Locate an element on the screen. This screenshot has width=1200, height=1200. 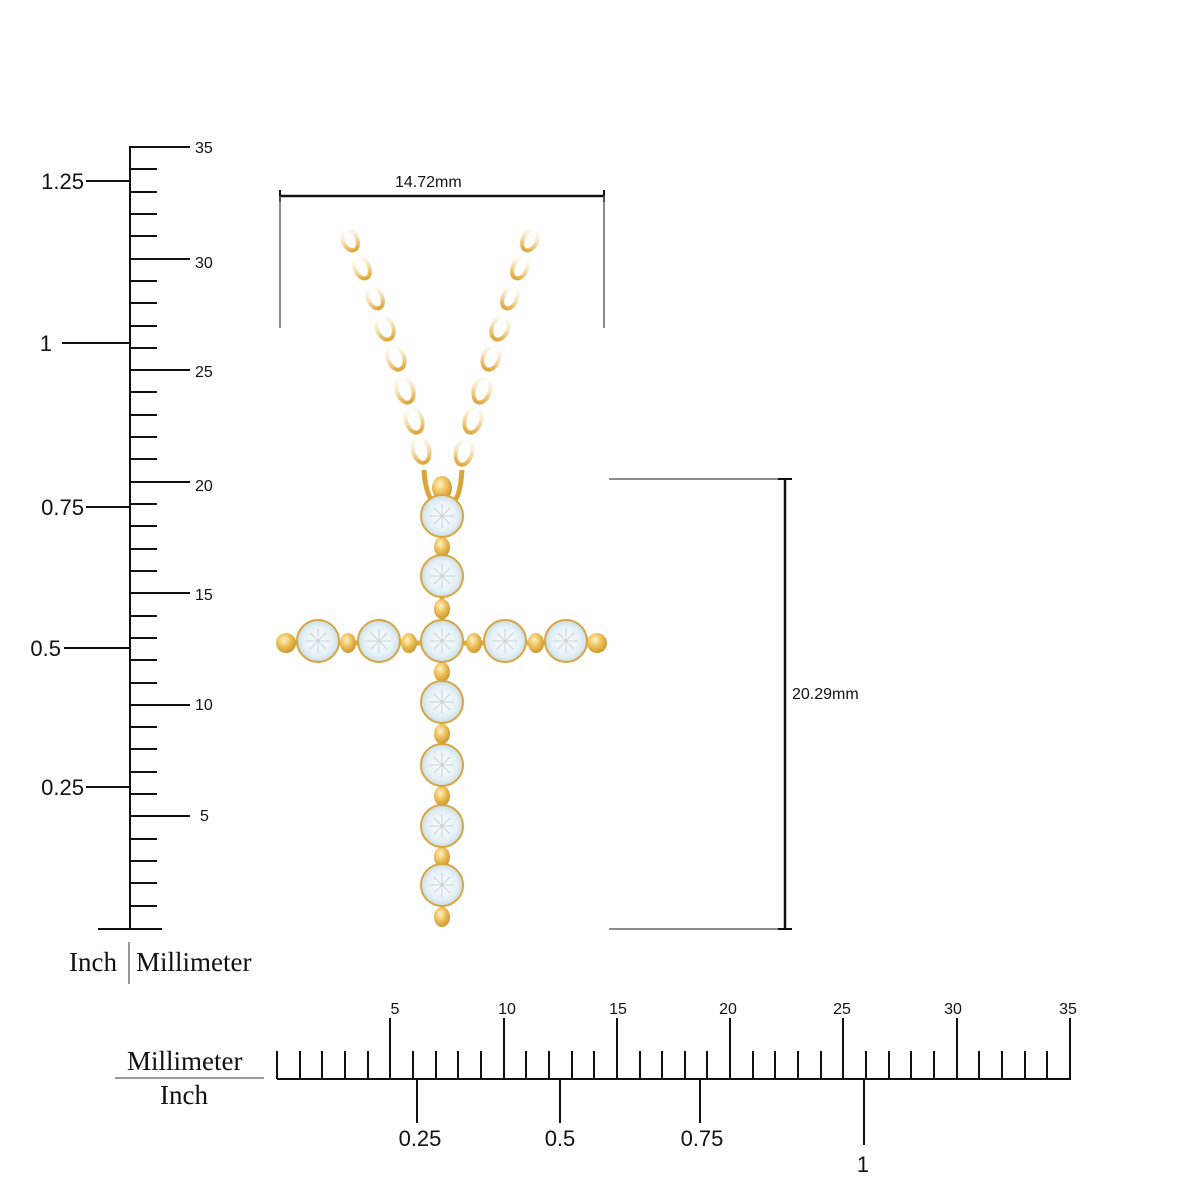
vertical-mm-unit-label: Millimeter is located at coordinates (194, 962).